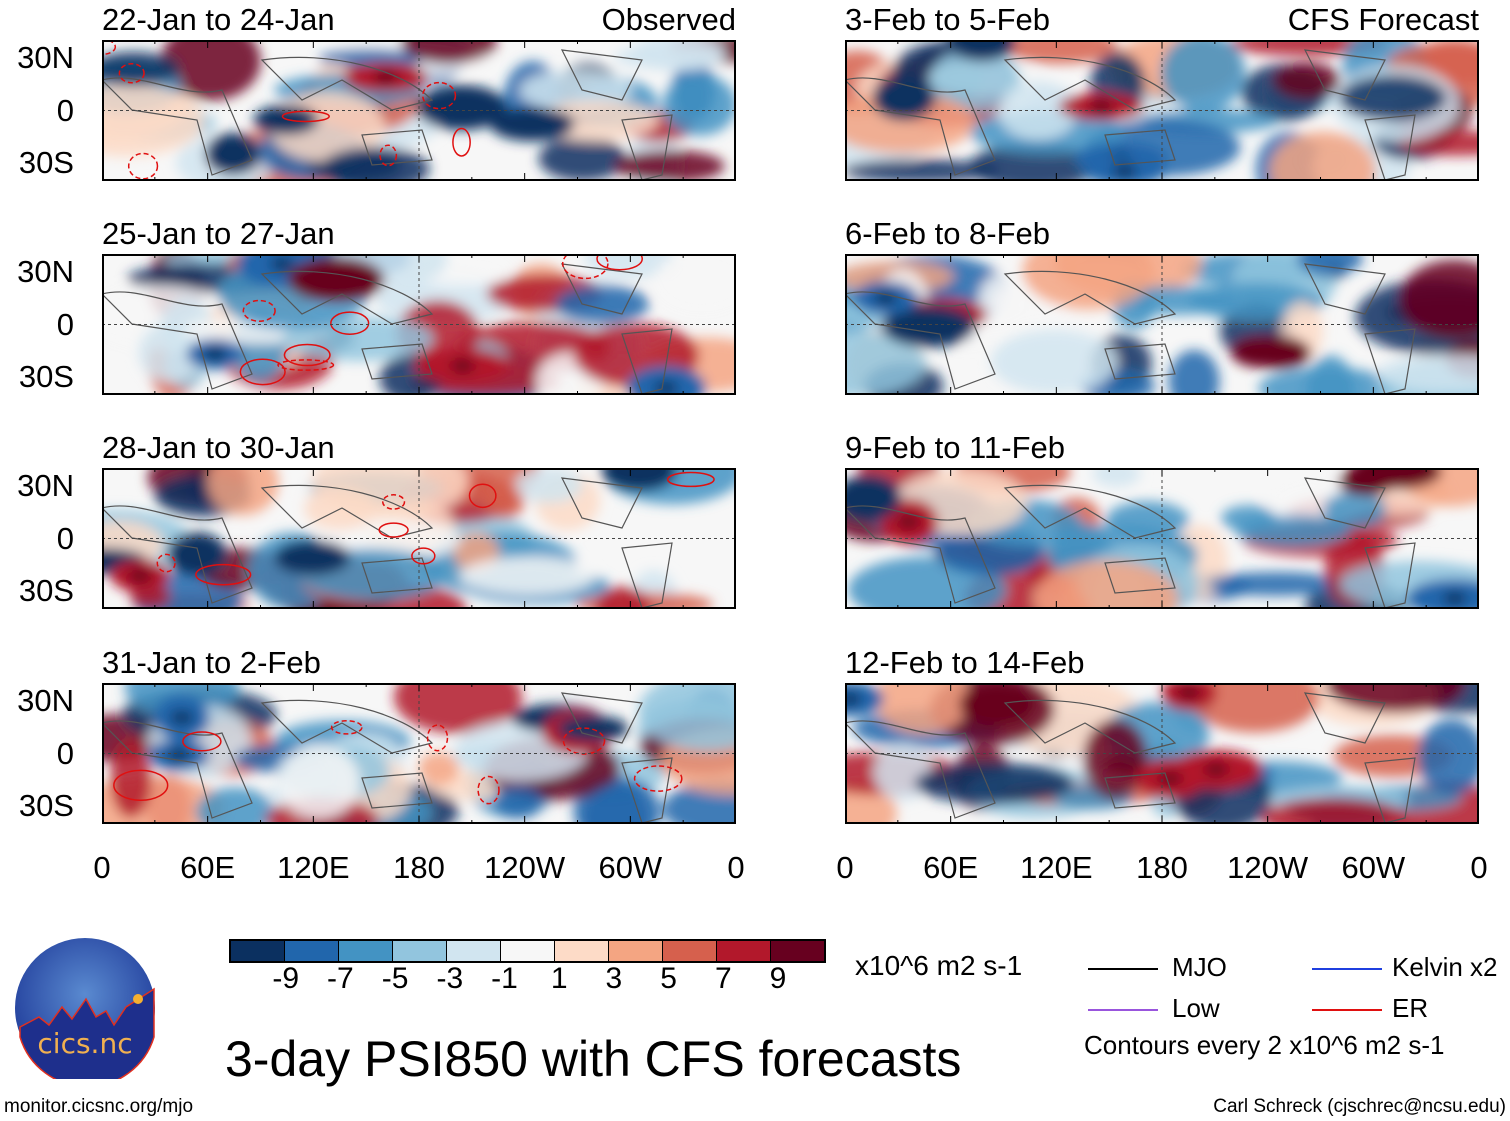 Image resolution: width=1510 pixels, height=1121 pixels. I want to click on colorbar-label: -7, so click(340, 978).